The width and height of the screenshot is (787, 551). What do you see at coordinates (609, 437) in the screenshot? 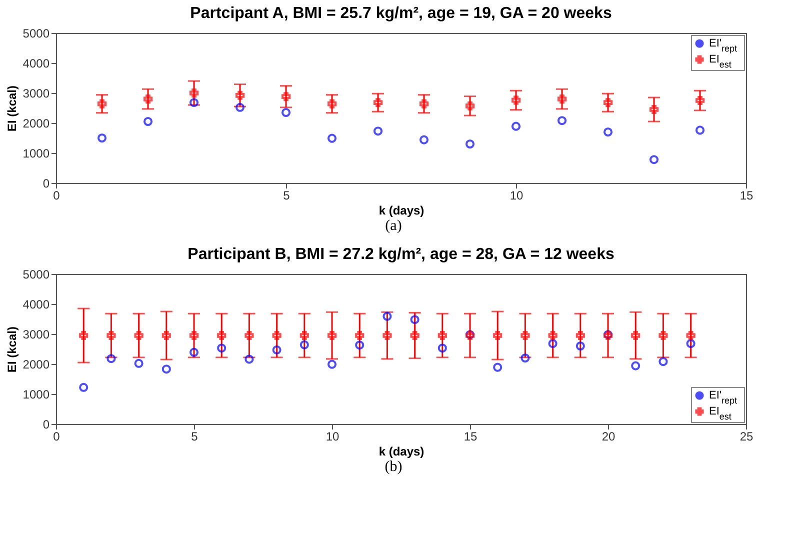
I see `x-tick-label: 20` at bounding box center [609, 437].